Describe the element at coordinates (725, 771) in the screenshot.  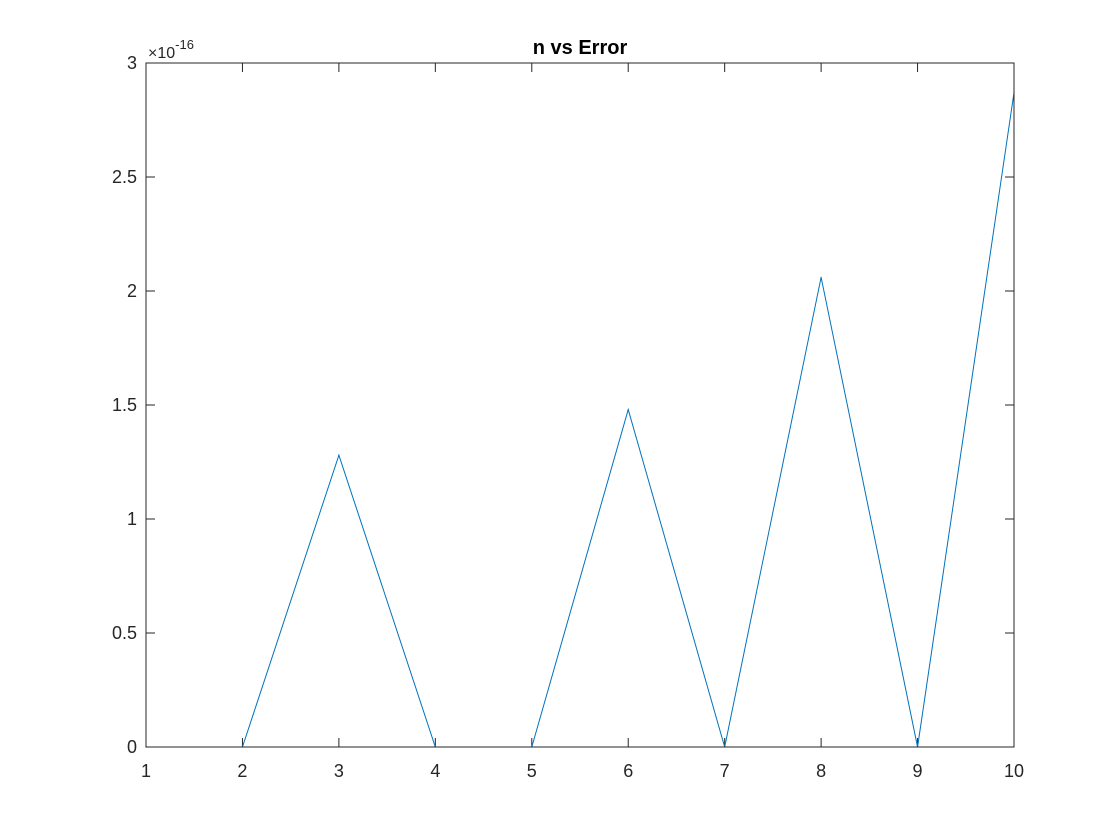
I see `x-tick-label: 7` at that location.